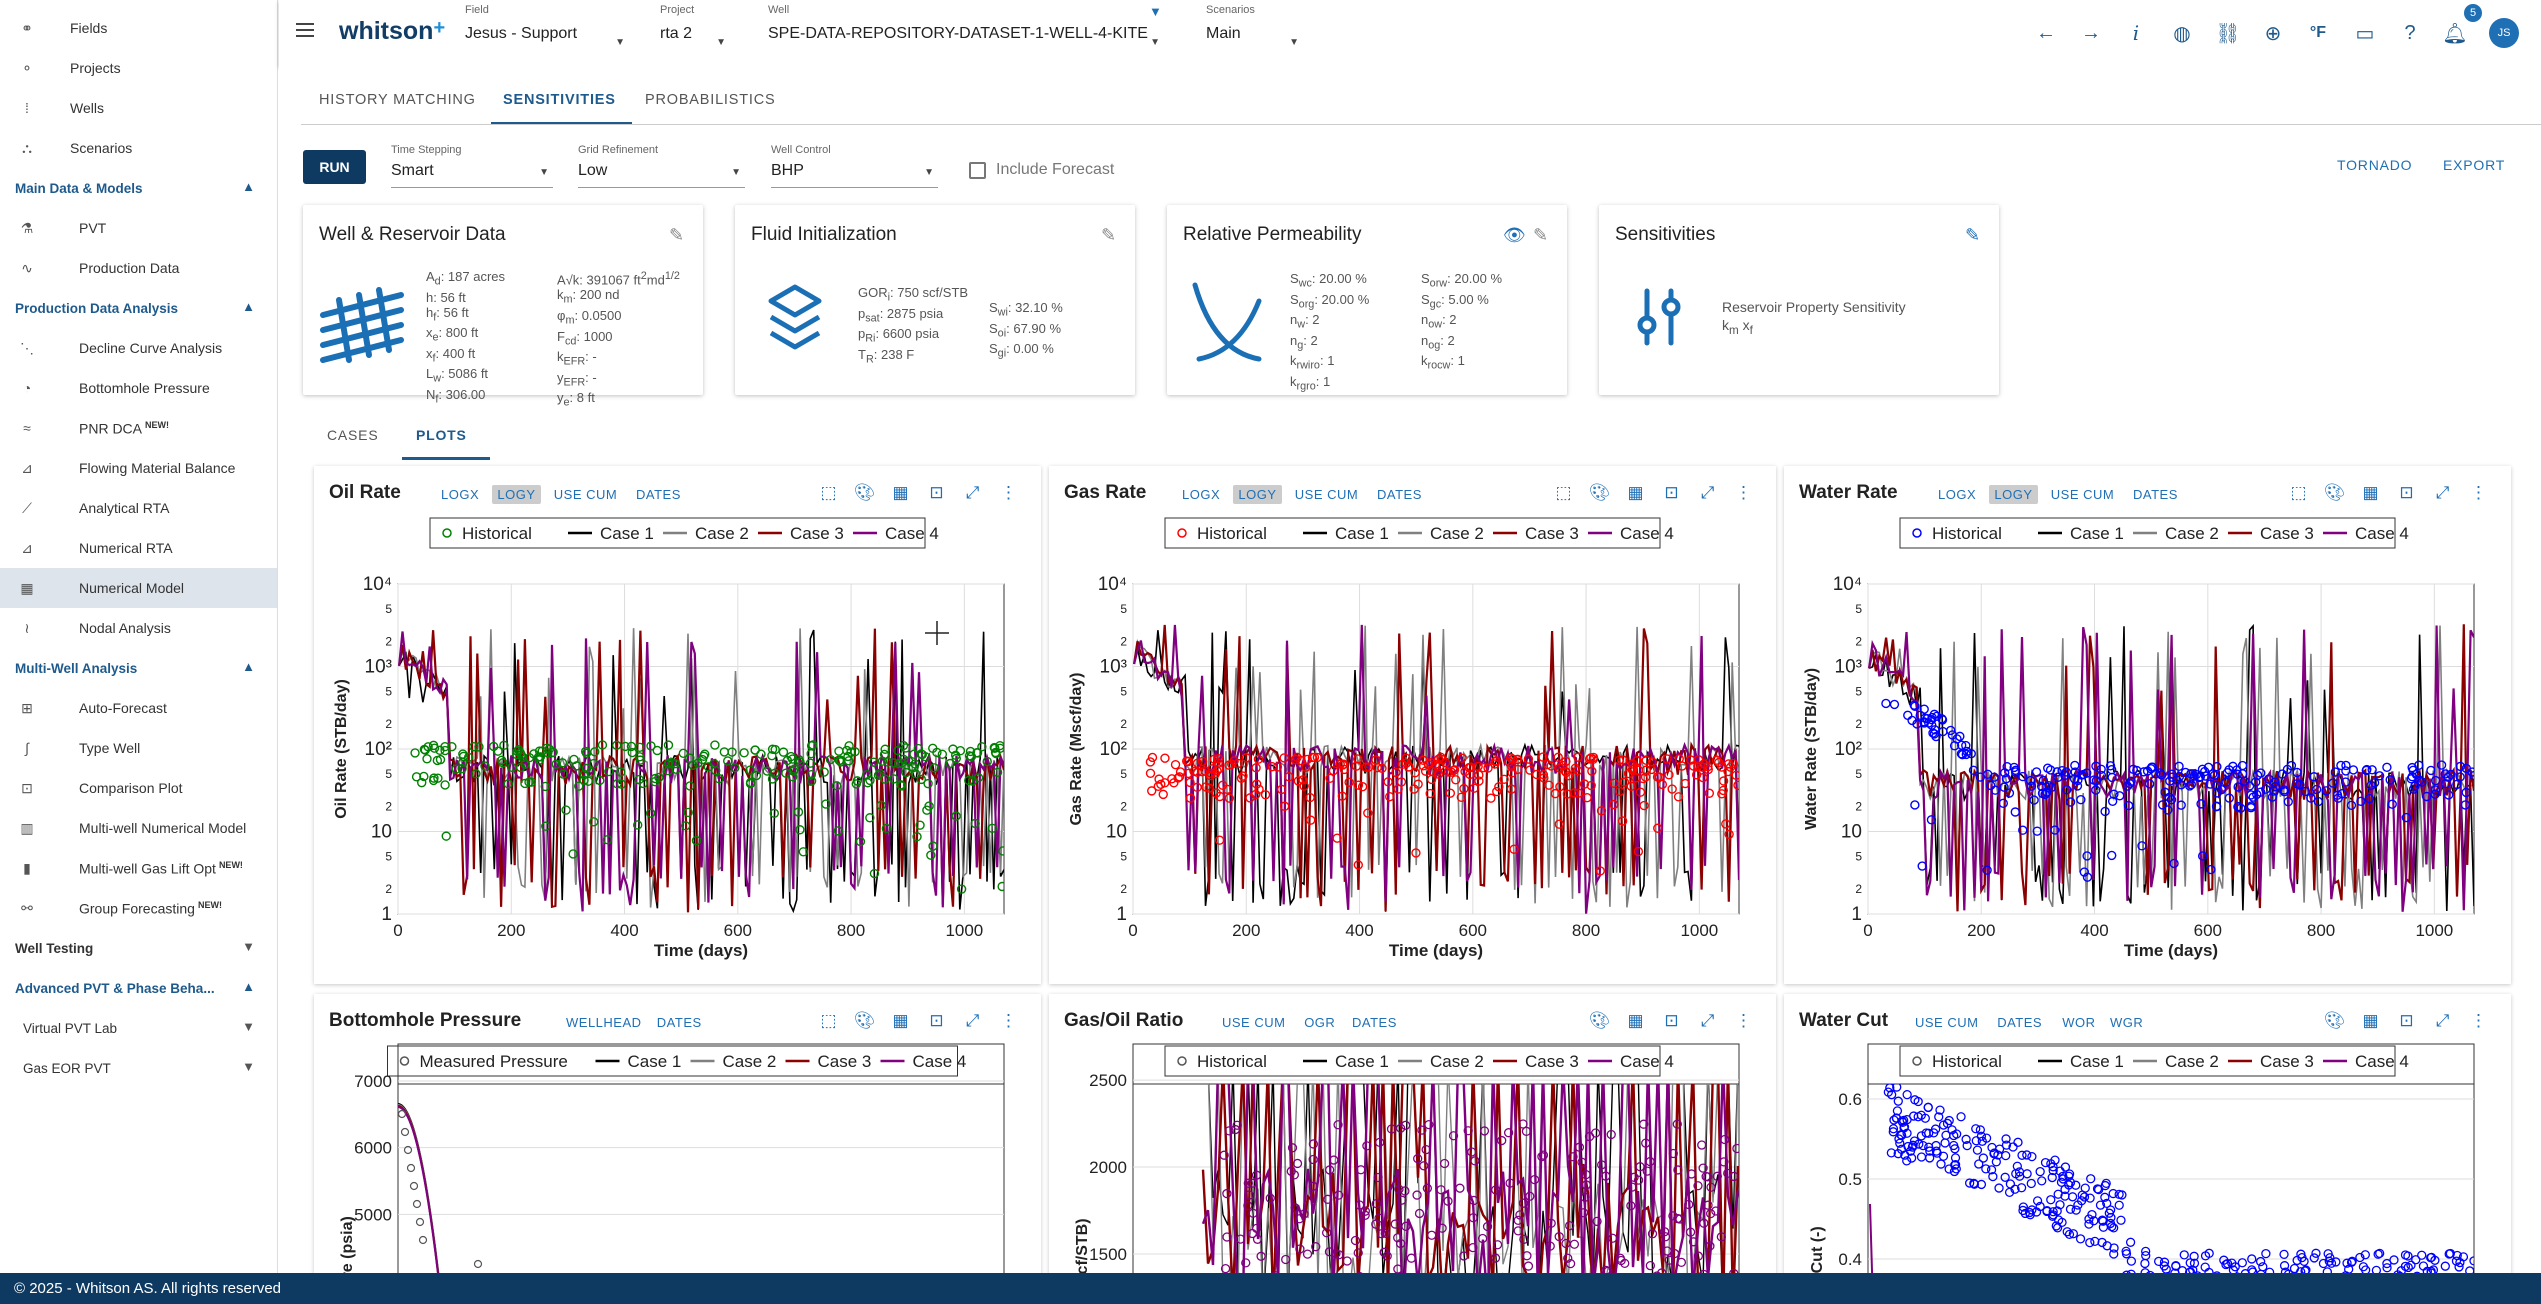  What do you see at coordinates (138, 628) in the screenshot?
I see `sidebar-item-nodal-analysis: ≀ Nodal Analysis` at bounding box center [138, 628].